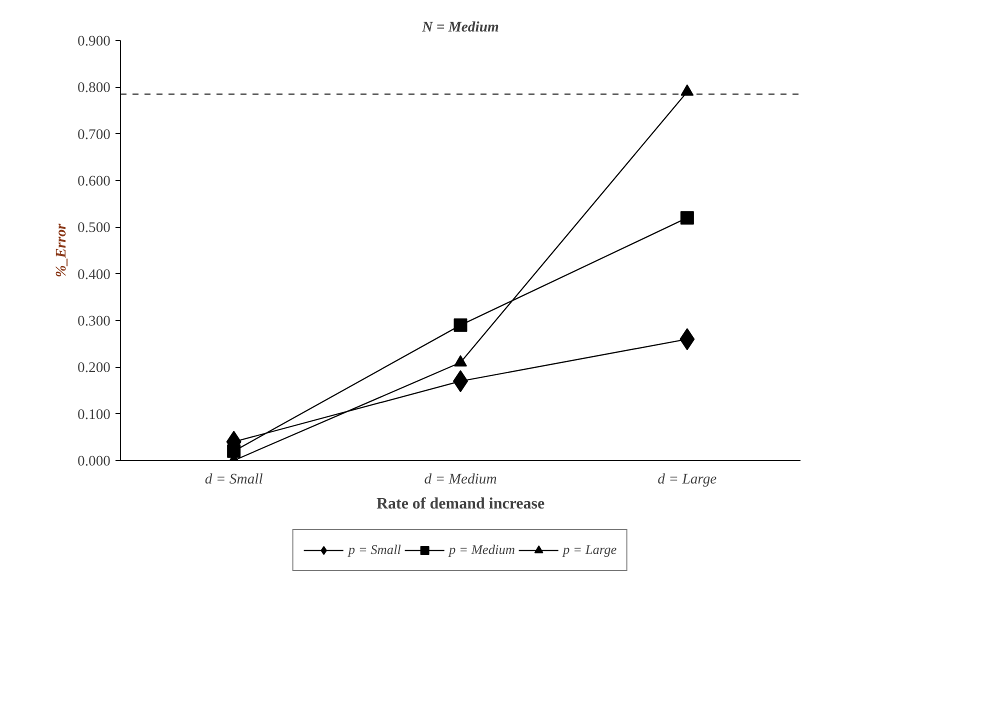 The image size is (984, 723). What do you see at coordinates (460, 28) in the screenshot?
I see `chart-title: N = Medium` at bounding box center [460, 28].